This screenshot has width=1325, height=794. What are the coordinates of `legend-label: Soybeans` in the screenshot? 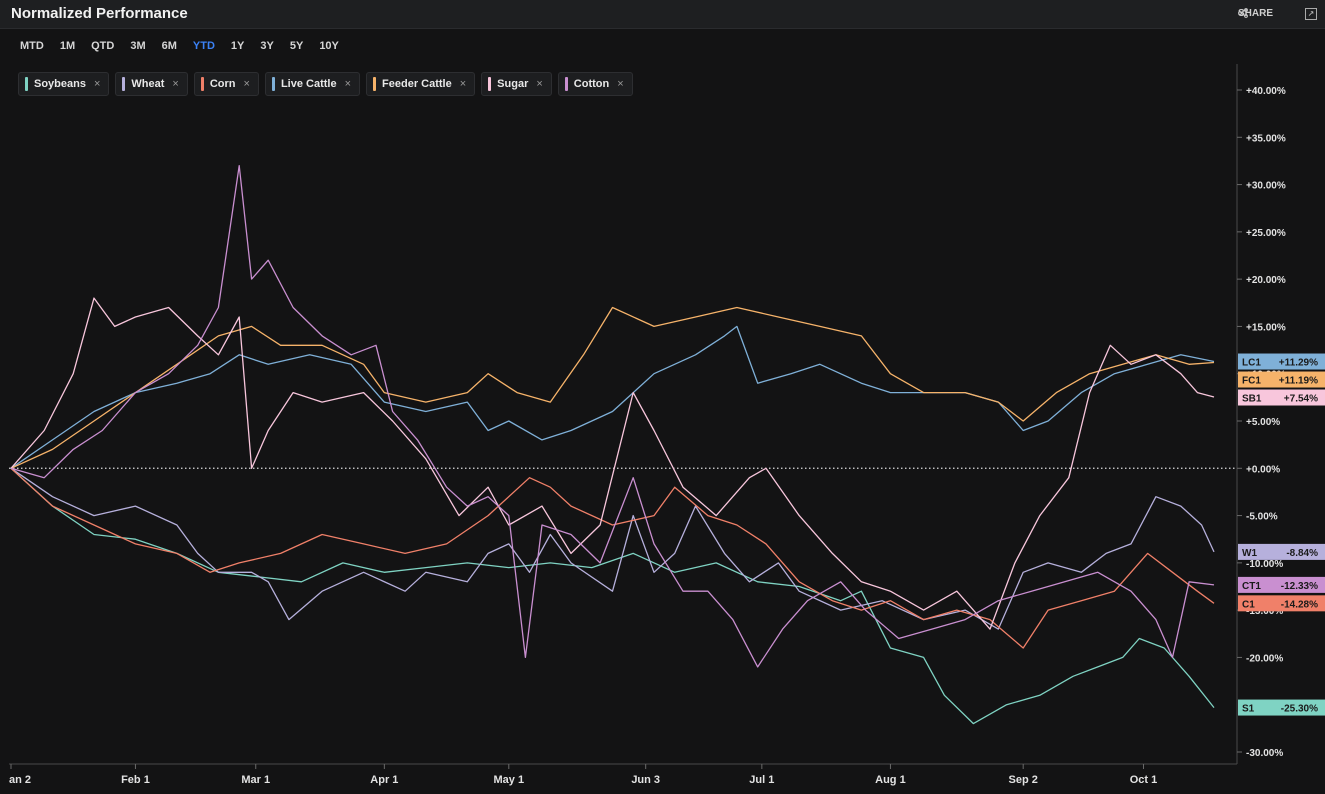 It's located at (60, 84).